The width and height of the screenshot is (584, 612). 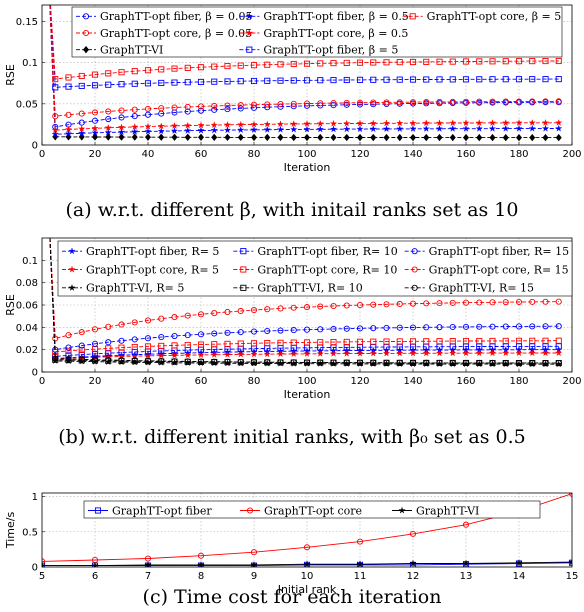 What do you see at coordinates (307, 530) in the screenshot?
I see `series-group` at bounding box center [307, 530].